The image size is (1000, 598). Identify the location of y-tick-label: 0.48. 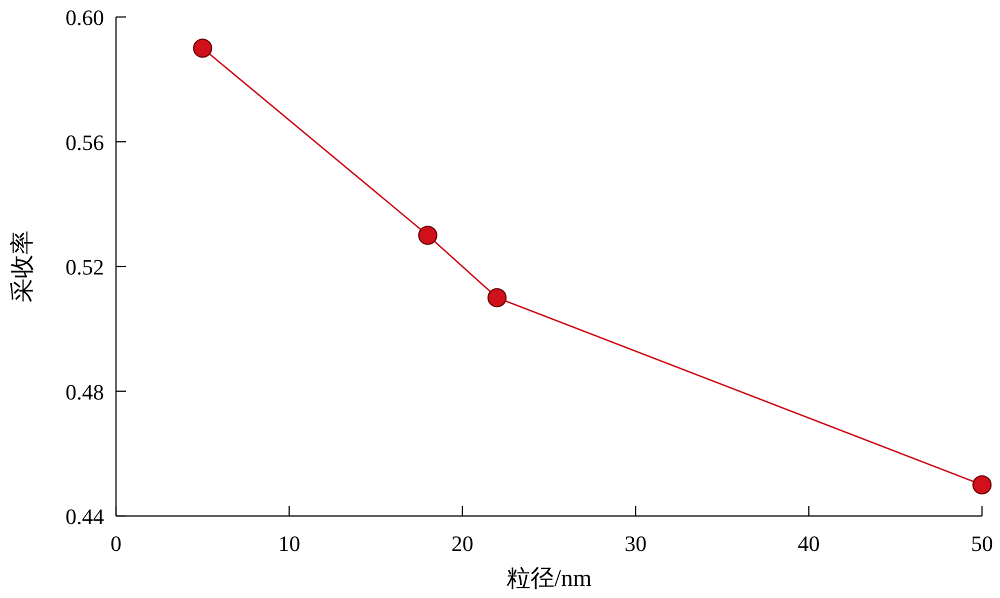
(85, 391).